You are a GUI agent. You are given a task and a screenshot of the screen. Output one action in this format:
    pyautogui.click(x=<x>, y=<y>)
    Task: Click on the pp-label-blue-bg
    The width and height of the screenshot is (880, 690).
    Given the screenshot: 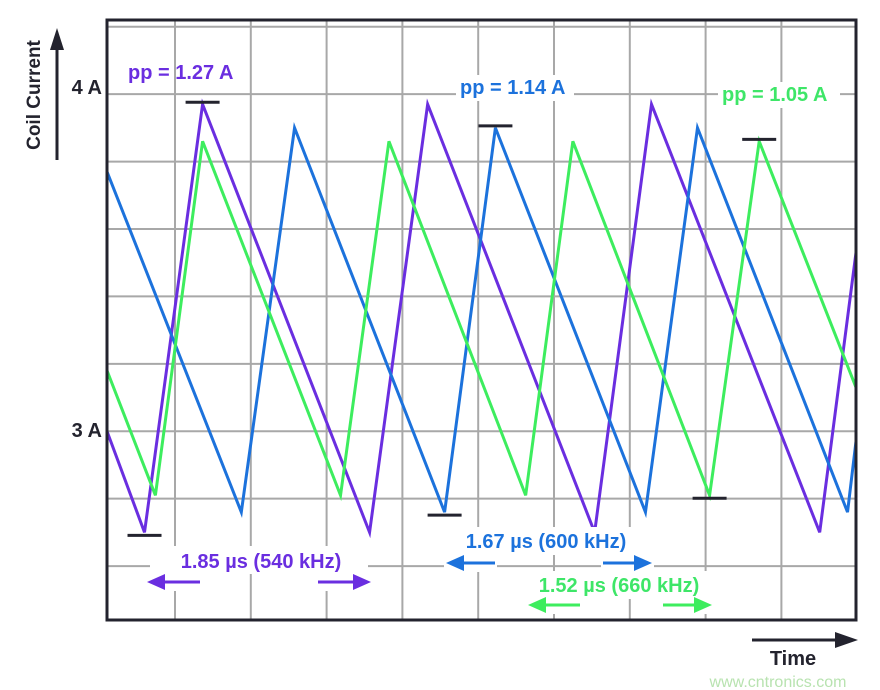 What is the action you would take?
    pyautogui.click(x=515, y=88)
    